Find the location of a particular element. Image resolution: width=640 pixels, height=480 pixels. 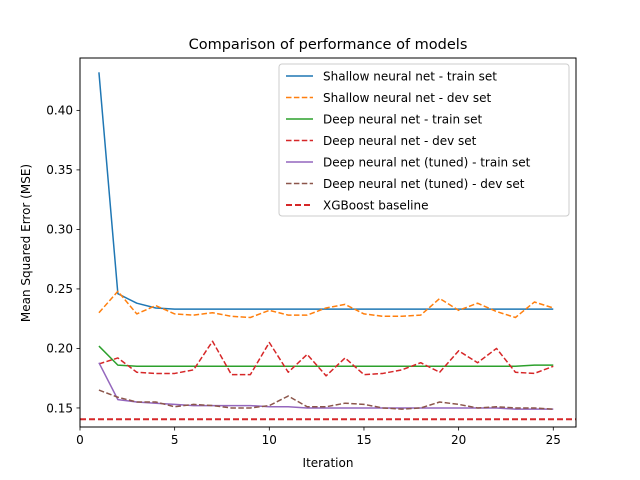

x-tick-label: 20 is located at coordinates (458, 440).